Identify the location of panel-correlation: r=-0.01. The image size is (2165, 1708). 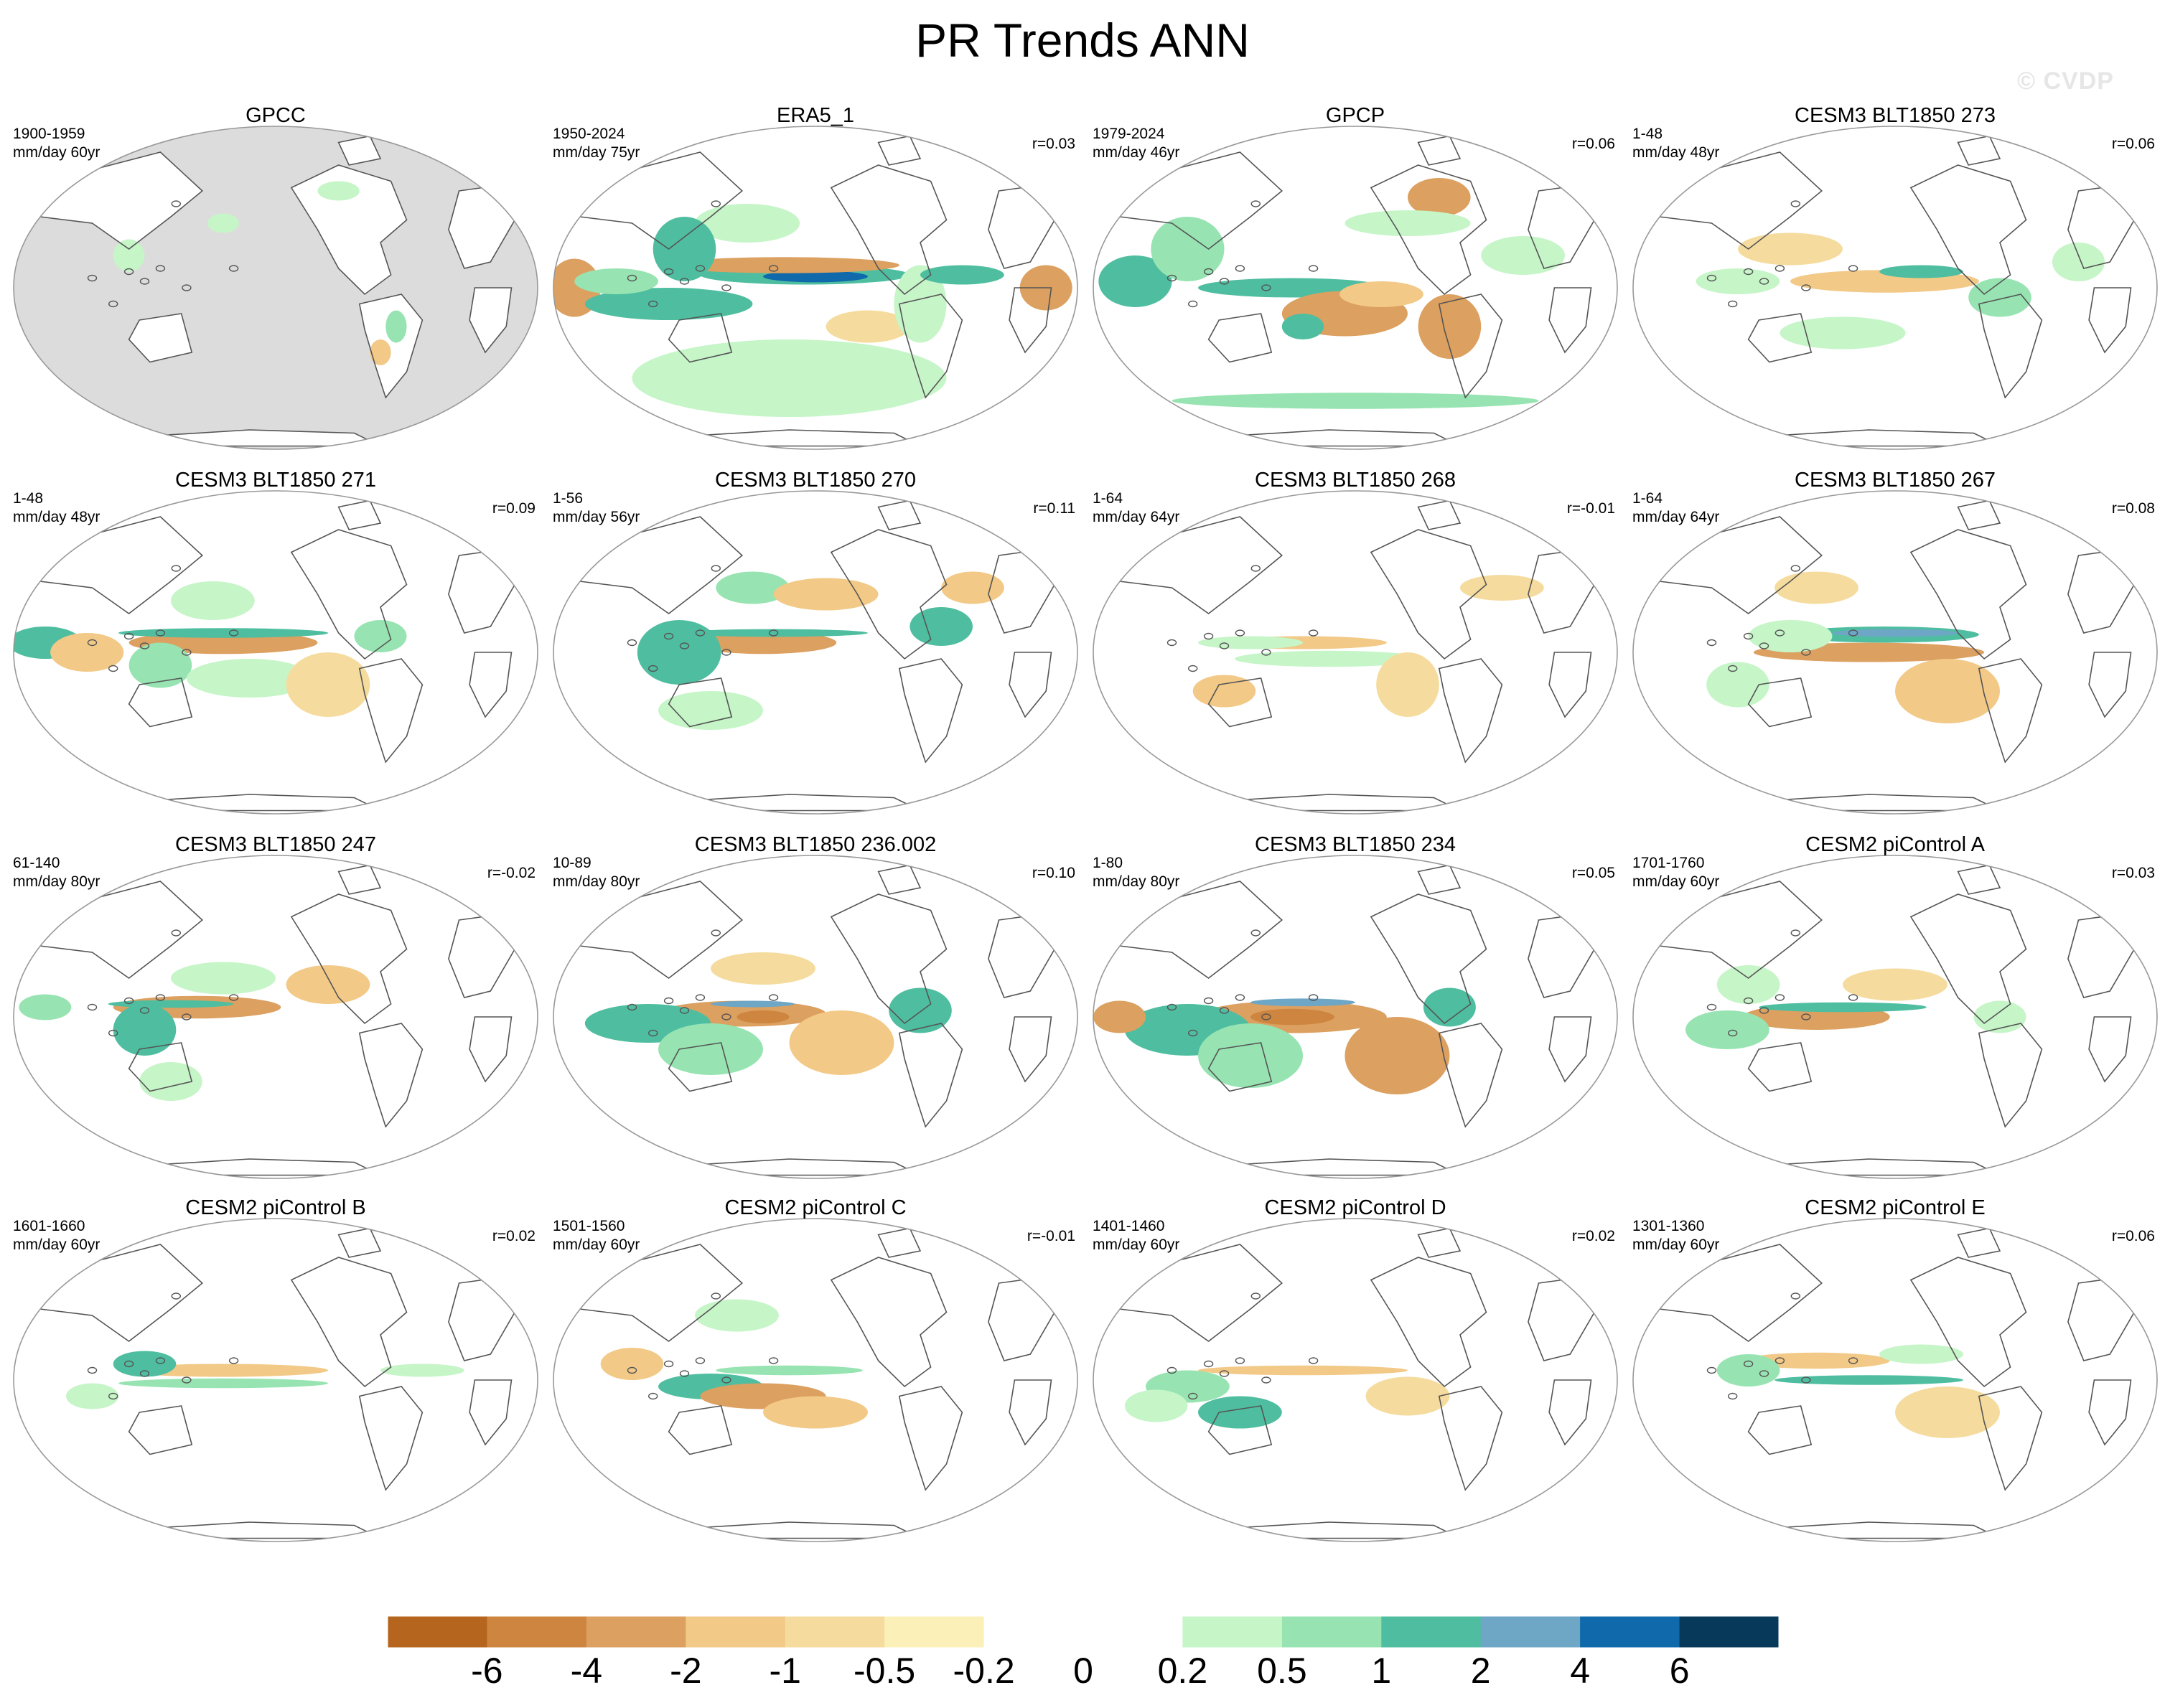
(1051, 1236).